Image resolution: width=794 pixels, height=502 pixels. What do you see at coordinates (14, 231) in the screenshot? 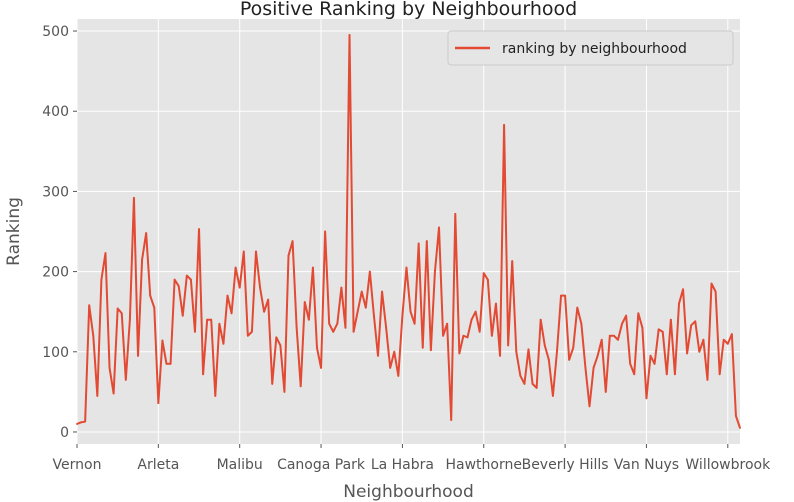
I see `y-axis-title: Ranking` at bounding box center [14, 231].